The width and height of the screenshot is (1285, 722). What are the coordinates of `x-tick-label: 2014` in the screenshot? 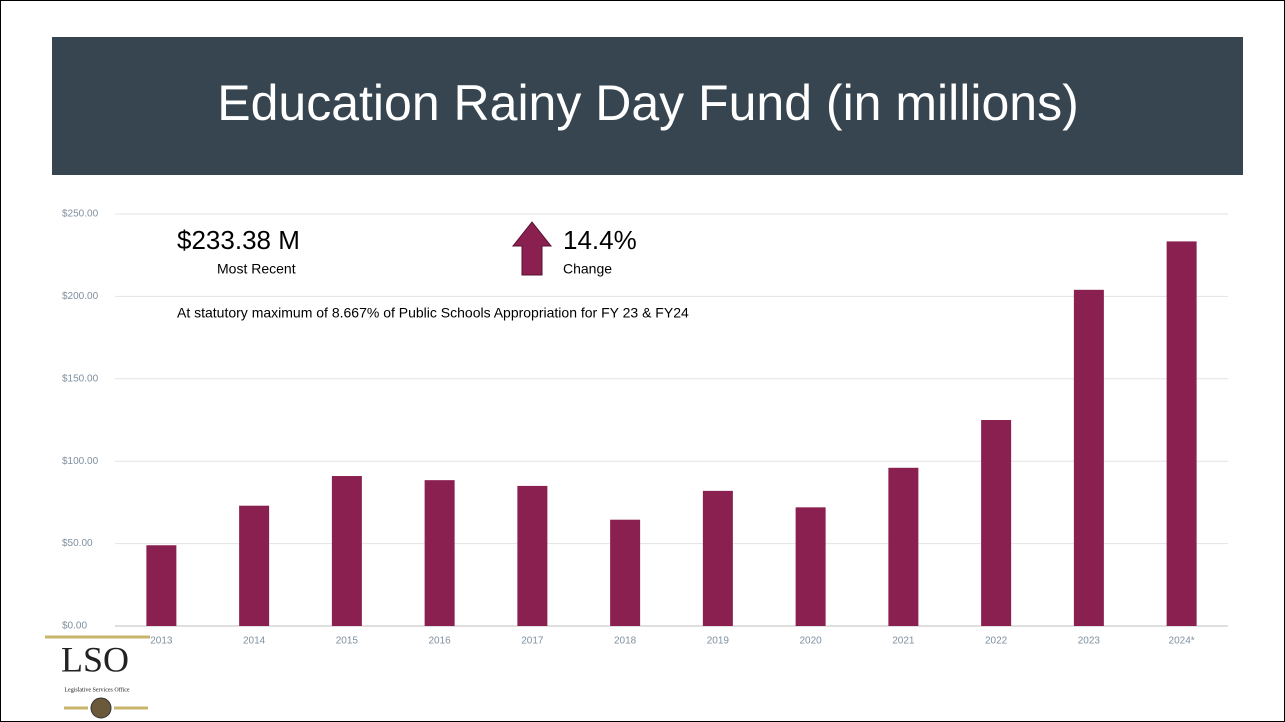 It's located at (254, 641).